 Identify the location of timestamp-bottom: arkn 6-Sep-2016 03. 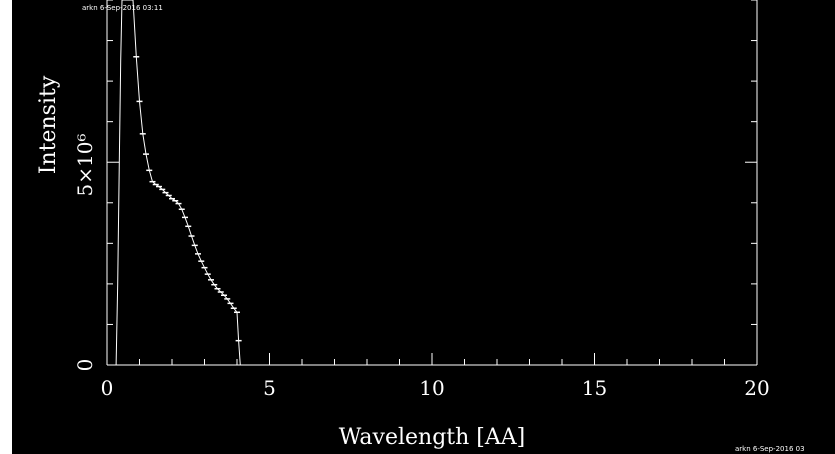
(770, 449).